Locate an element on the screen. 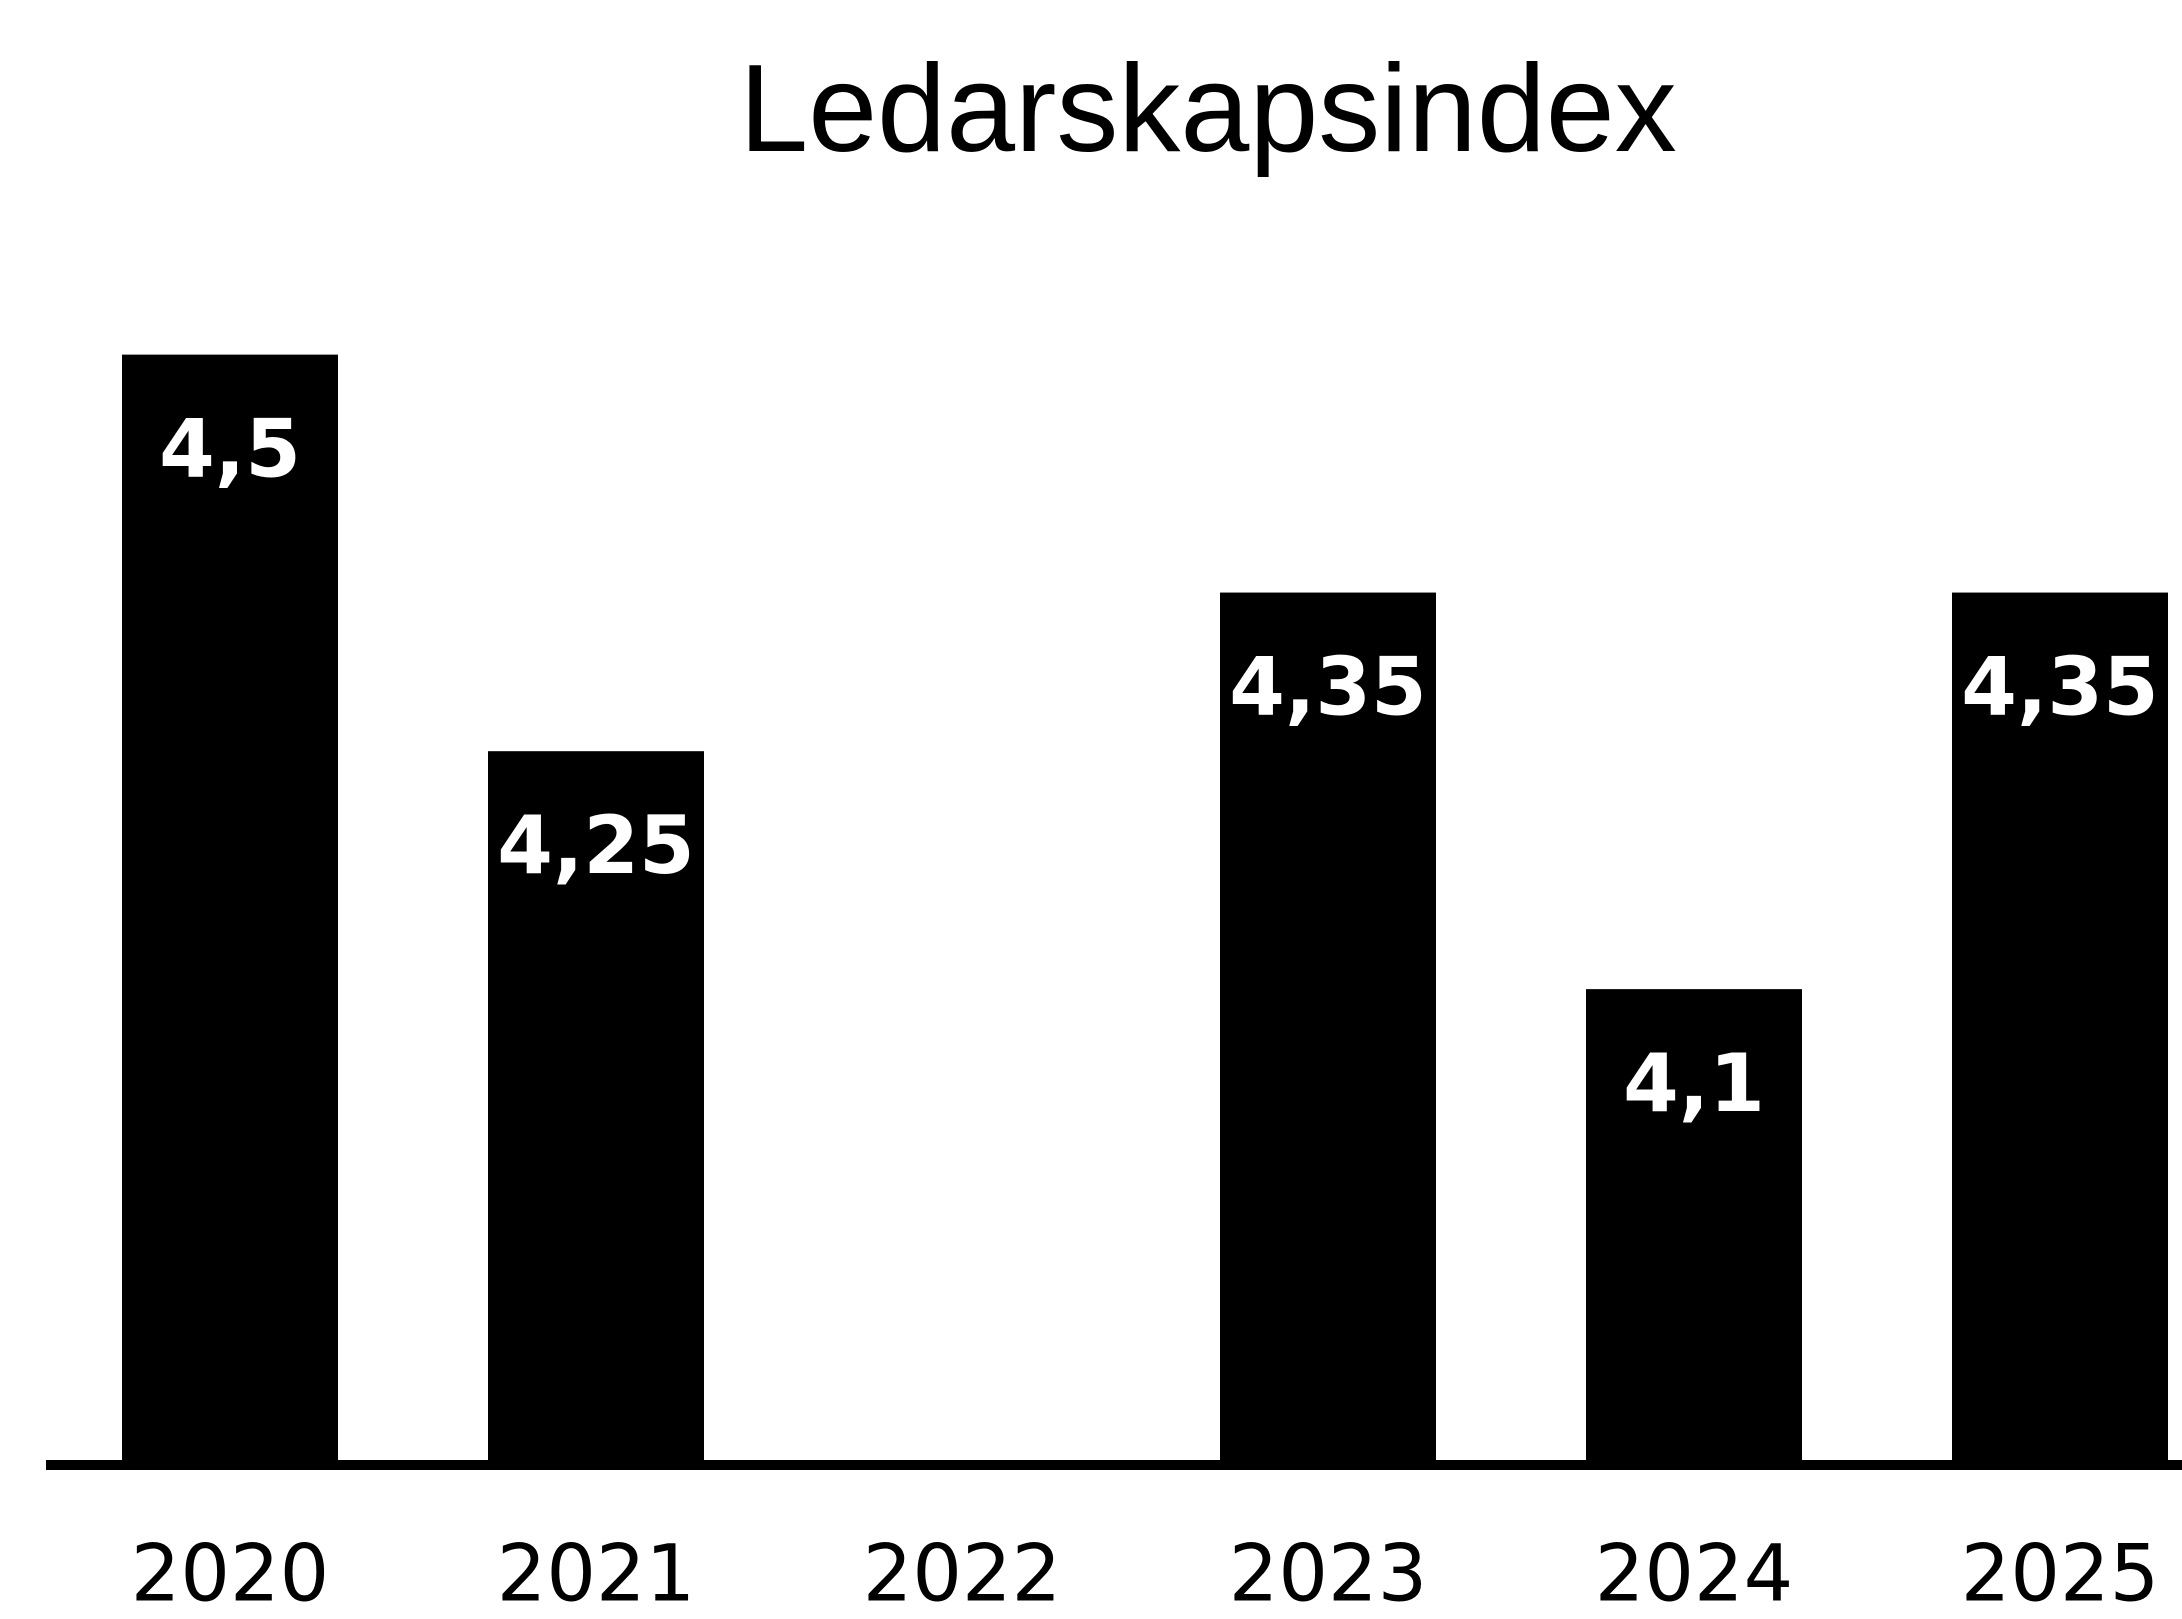 The image size is (2182, 1619). x-tick-label: 2025 is located at coordinates (2060, 1574).